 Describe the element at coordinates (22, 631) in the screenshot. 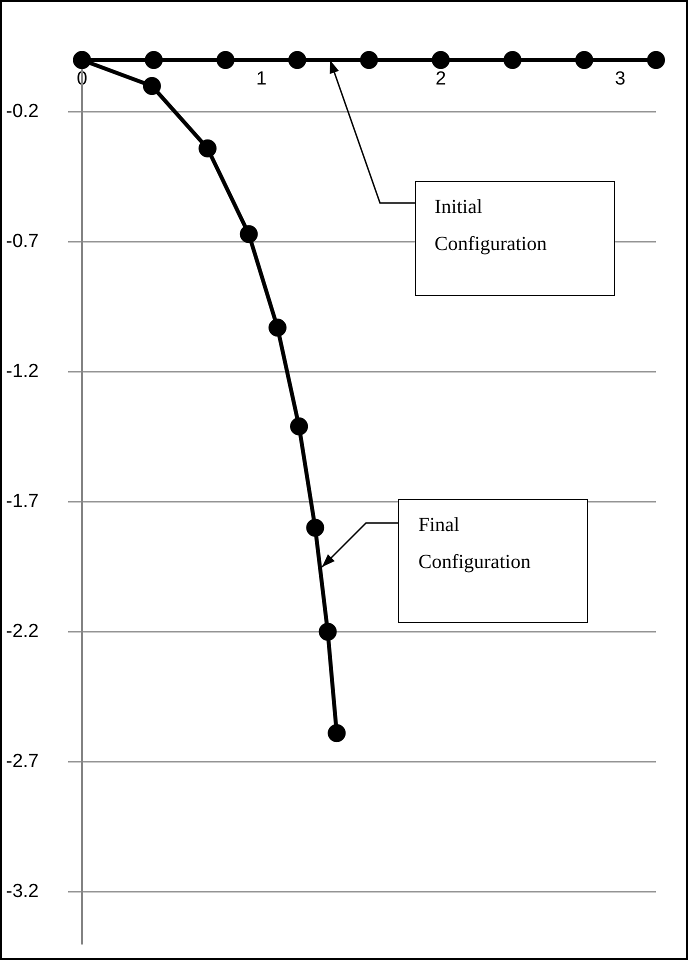

I see `y-tick-label: -2.2` at that location.